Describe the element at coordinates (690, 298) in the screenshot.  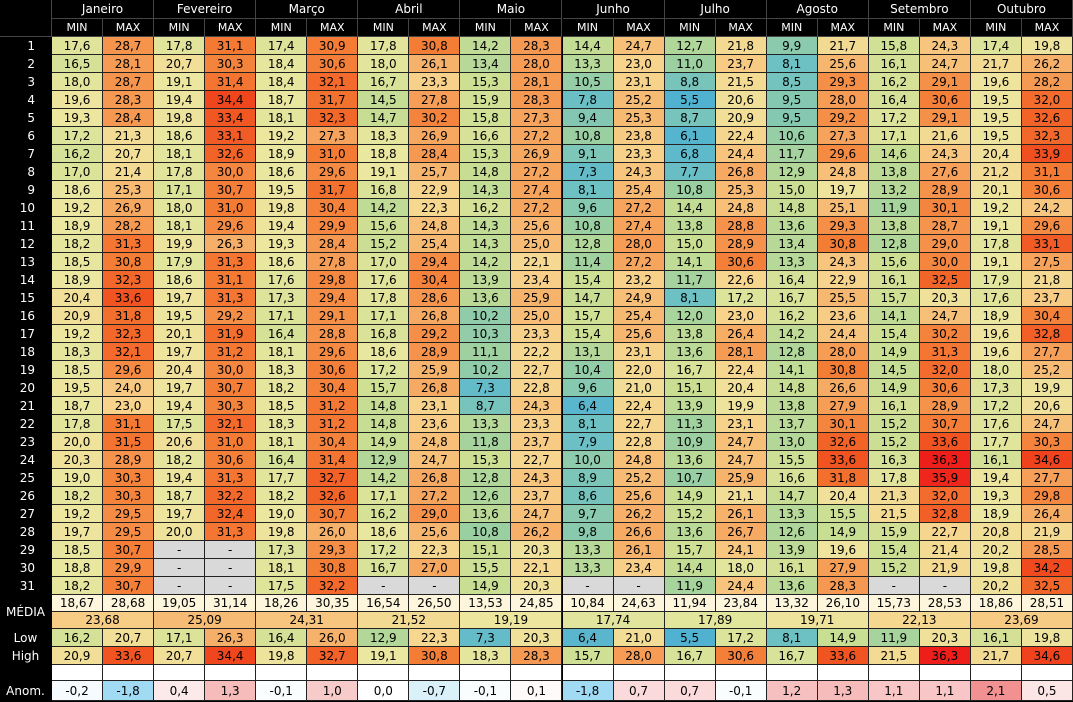
I see `data-cell: 8,1` at that location.